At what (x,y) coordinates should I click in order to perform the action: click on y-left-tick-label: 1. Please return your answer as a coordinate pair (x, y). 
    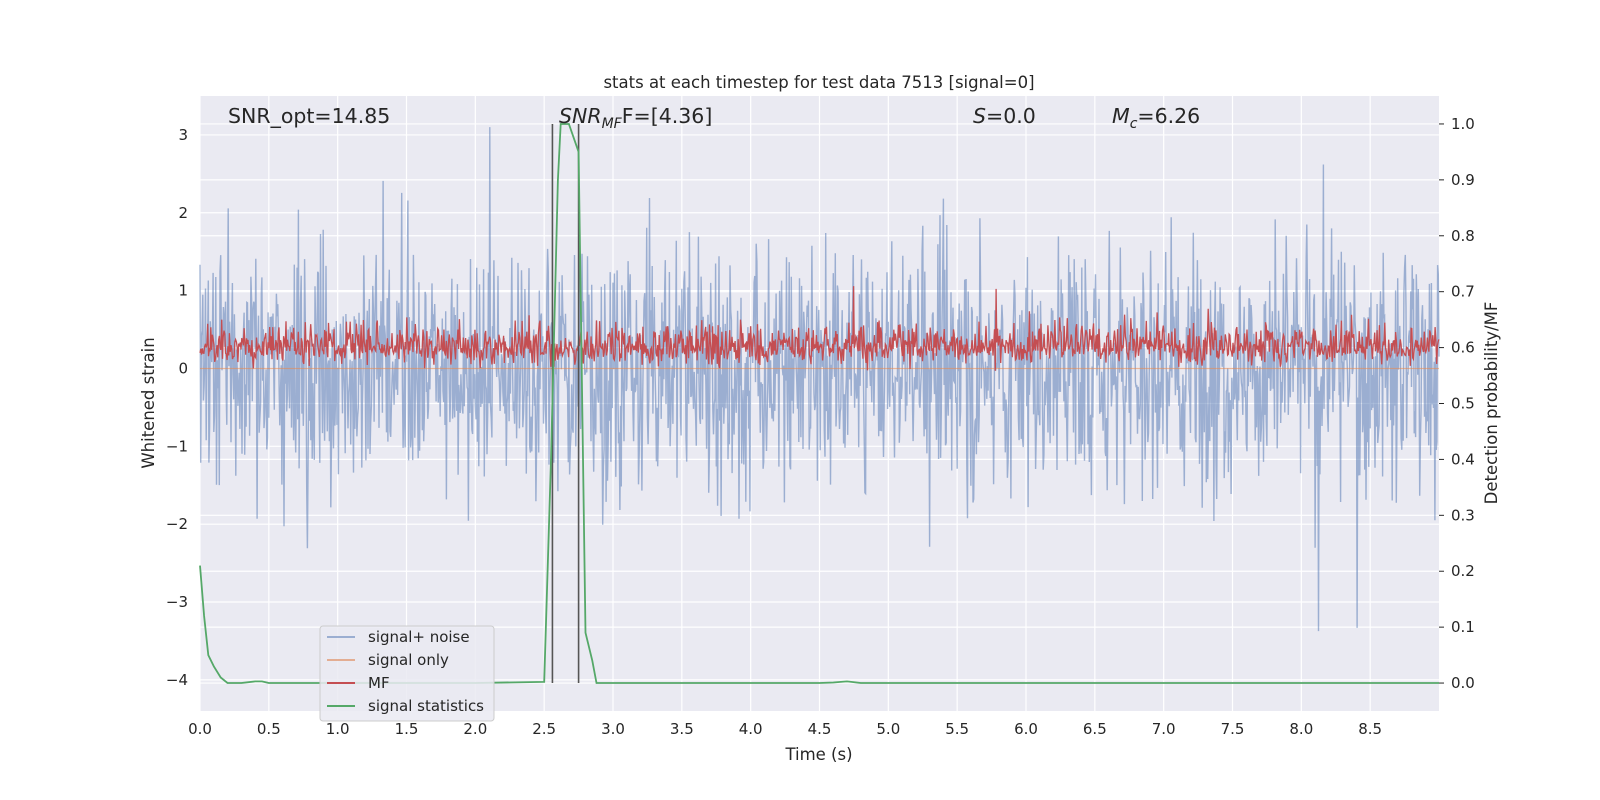
    Looking at the image, I should click on (183, 291).